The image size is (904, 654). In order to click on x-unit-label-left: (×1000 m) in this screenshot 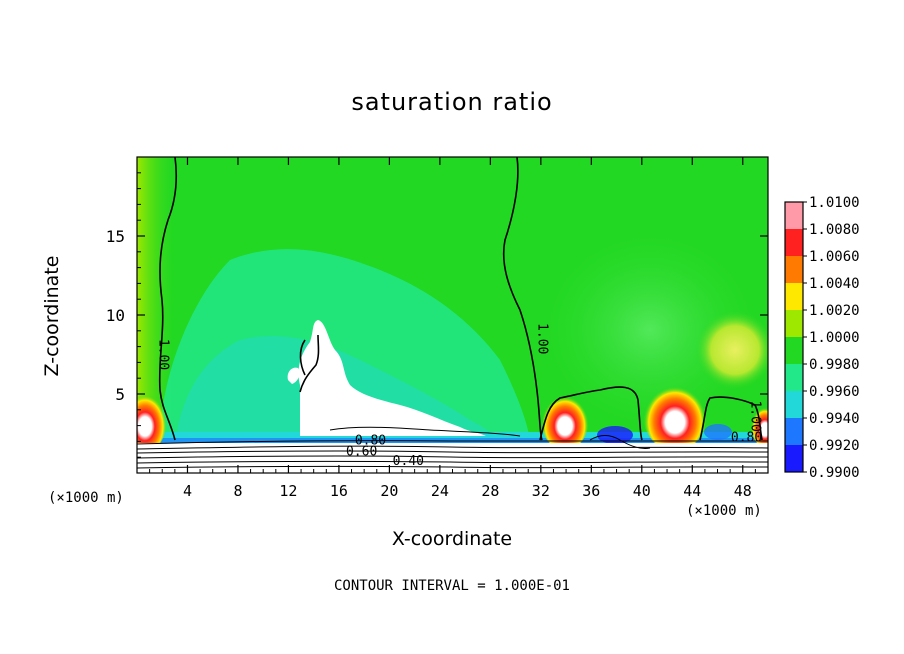, I will do `click(86, 498)`.